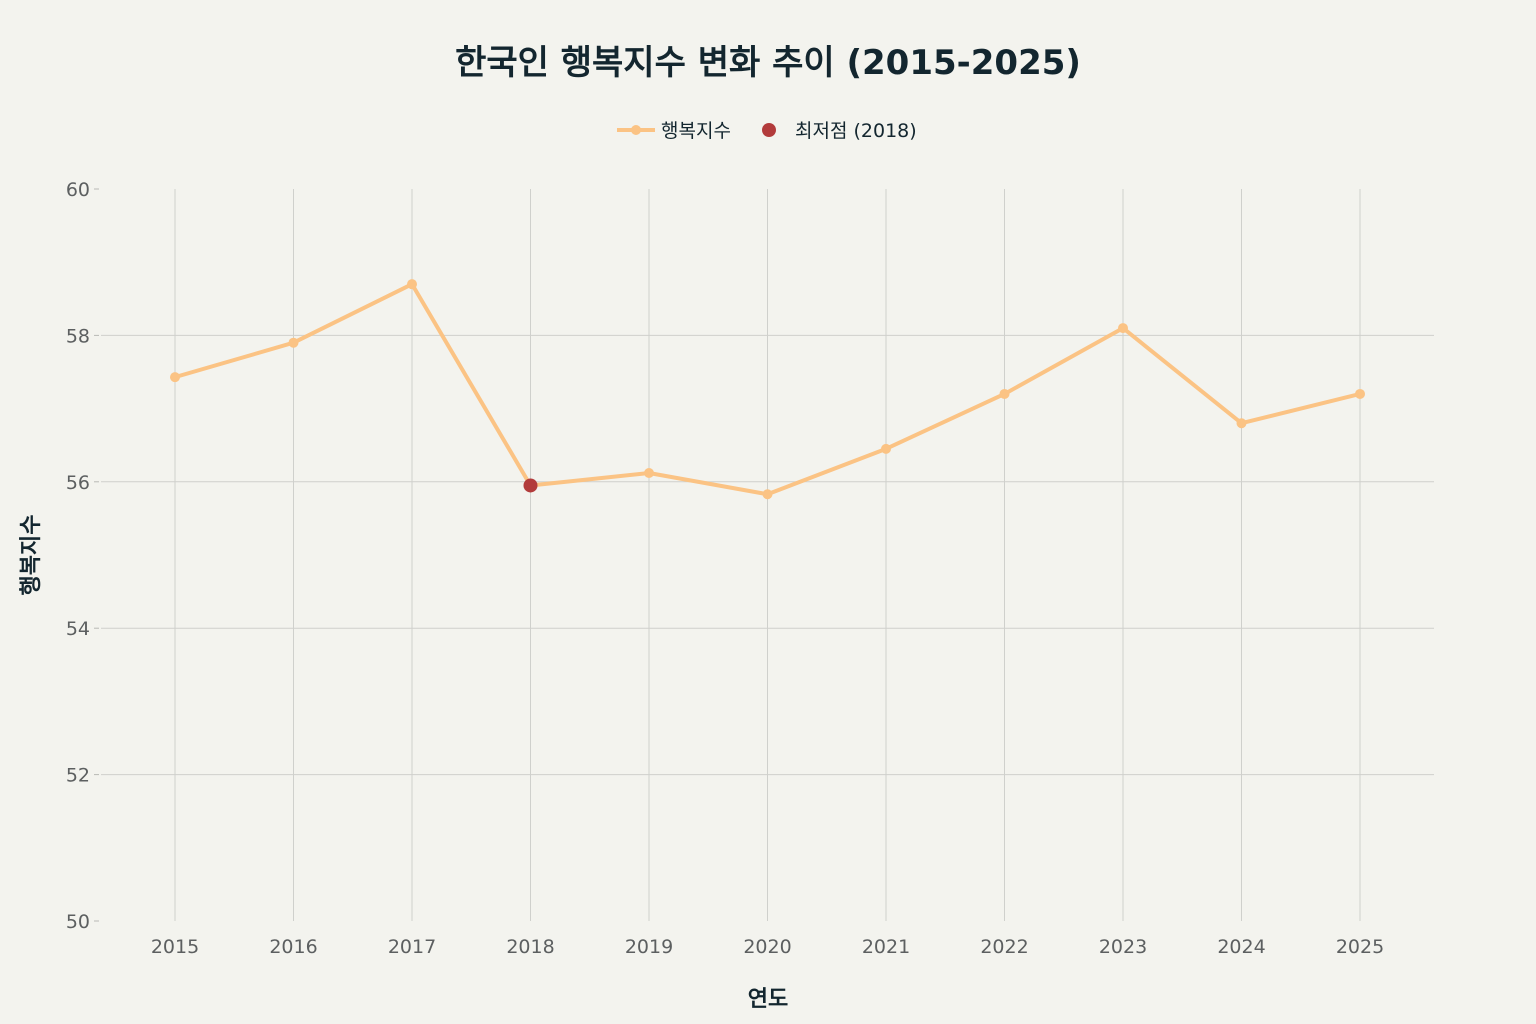 The height and width of the screenshot is (1024, 1536). Describe the element at coordinates (886, 947) in the screenshot. I see `x-tick-label: 2021` at that location.